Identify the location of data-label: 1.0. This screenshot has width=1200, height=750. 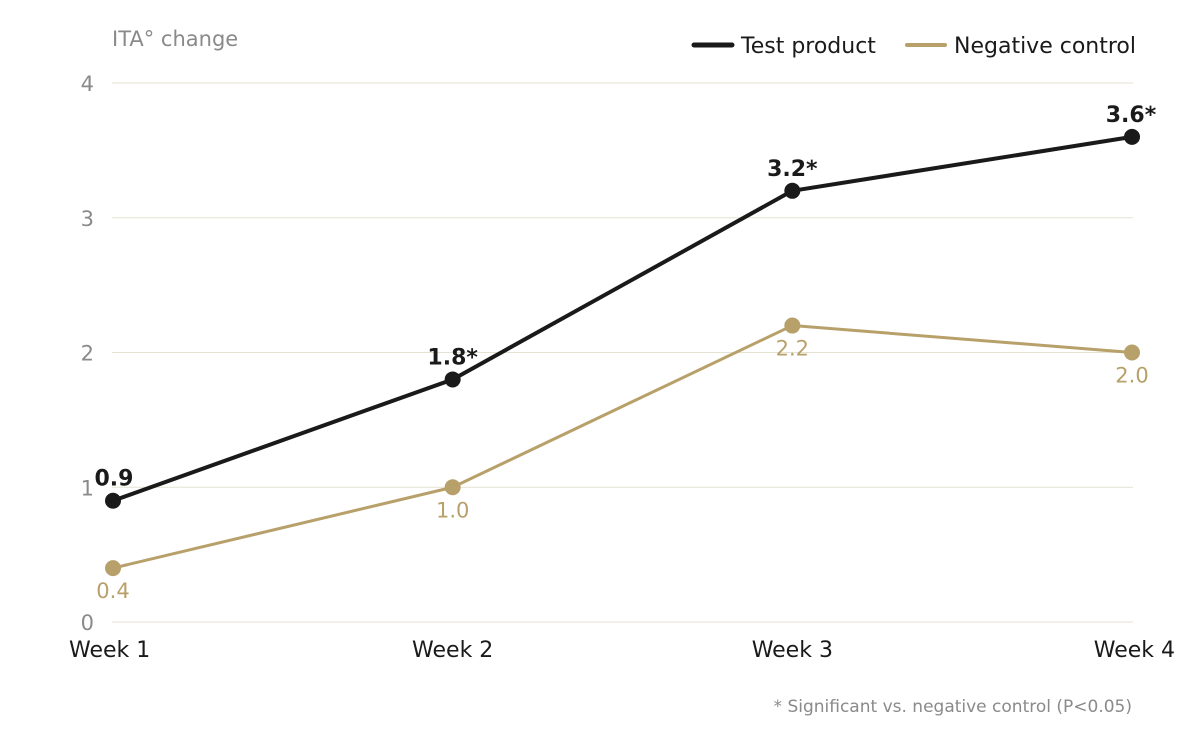
(452, 510).